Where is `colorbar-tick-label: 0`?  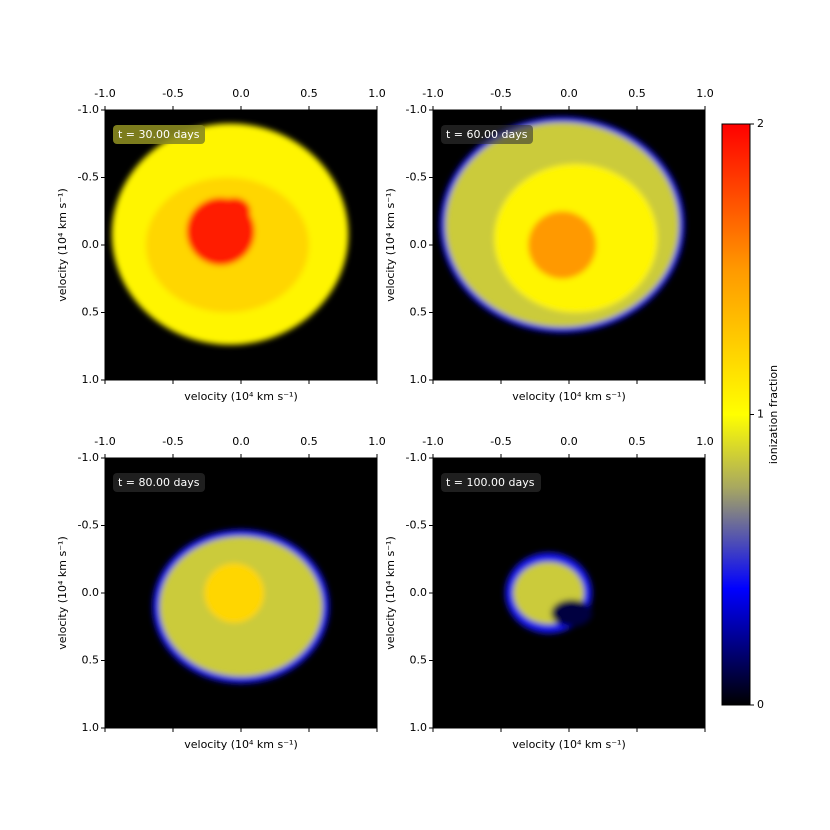 colorbar-tick-label: 0 is located at coordinates (760, 704).